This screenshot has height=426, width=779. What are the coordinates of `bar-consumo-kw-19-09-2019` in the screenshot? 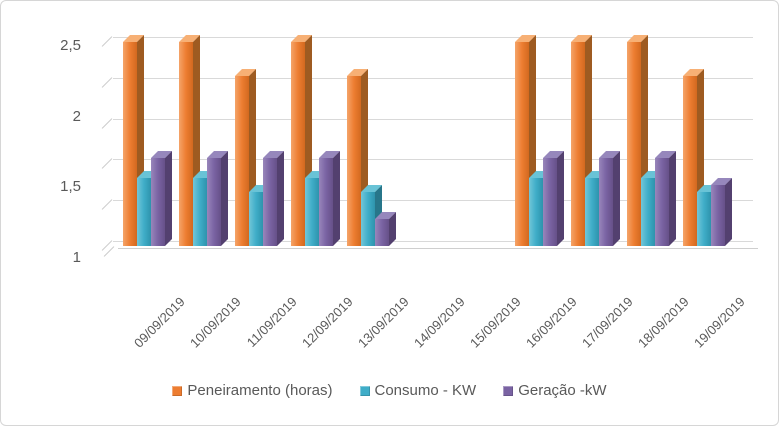 It's located at (704, 218).